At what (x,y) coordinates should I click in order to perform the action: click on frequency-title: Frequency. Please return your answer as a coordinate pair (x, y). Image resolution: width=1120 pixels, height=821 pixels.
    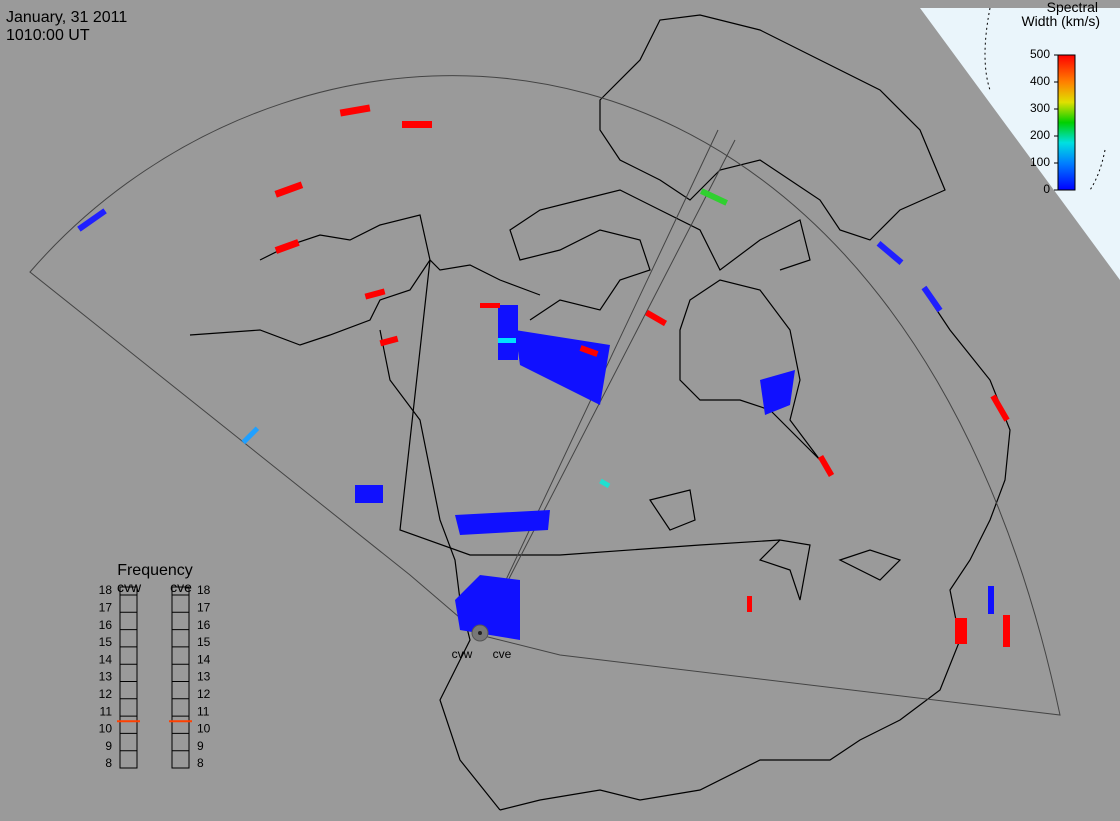
    Looking at the image, I should click on (155, 570).